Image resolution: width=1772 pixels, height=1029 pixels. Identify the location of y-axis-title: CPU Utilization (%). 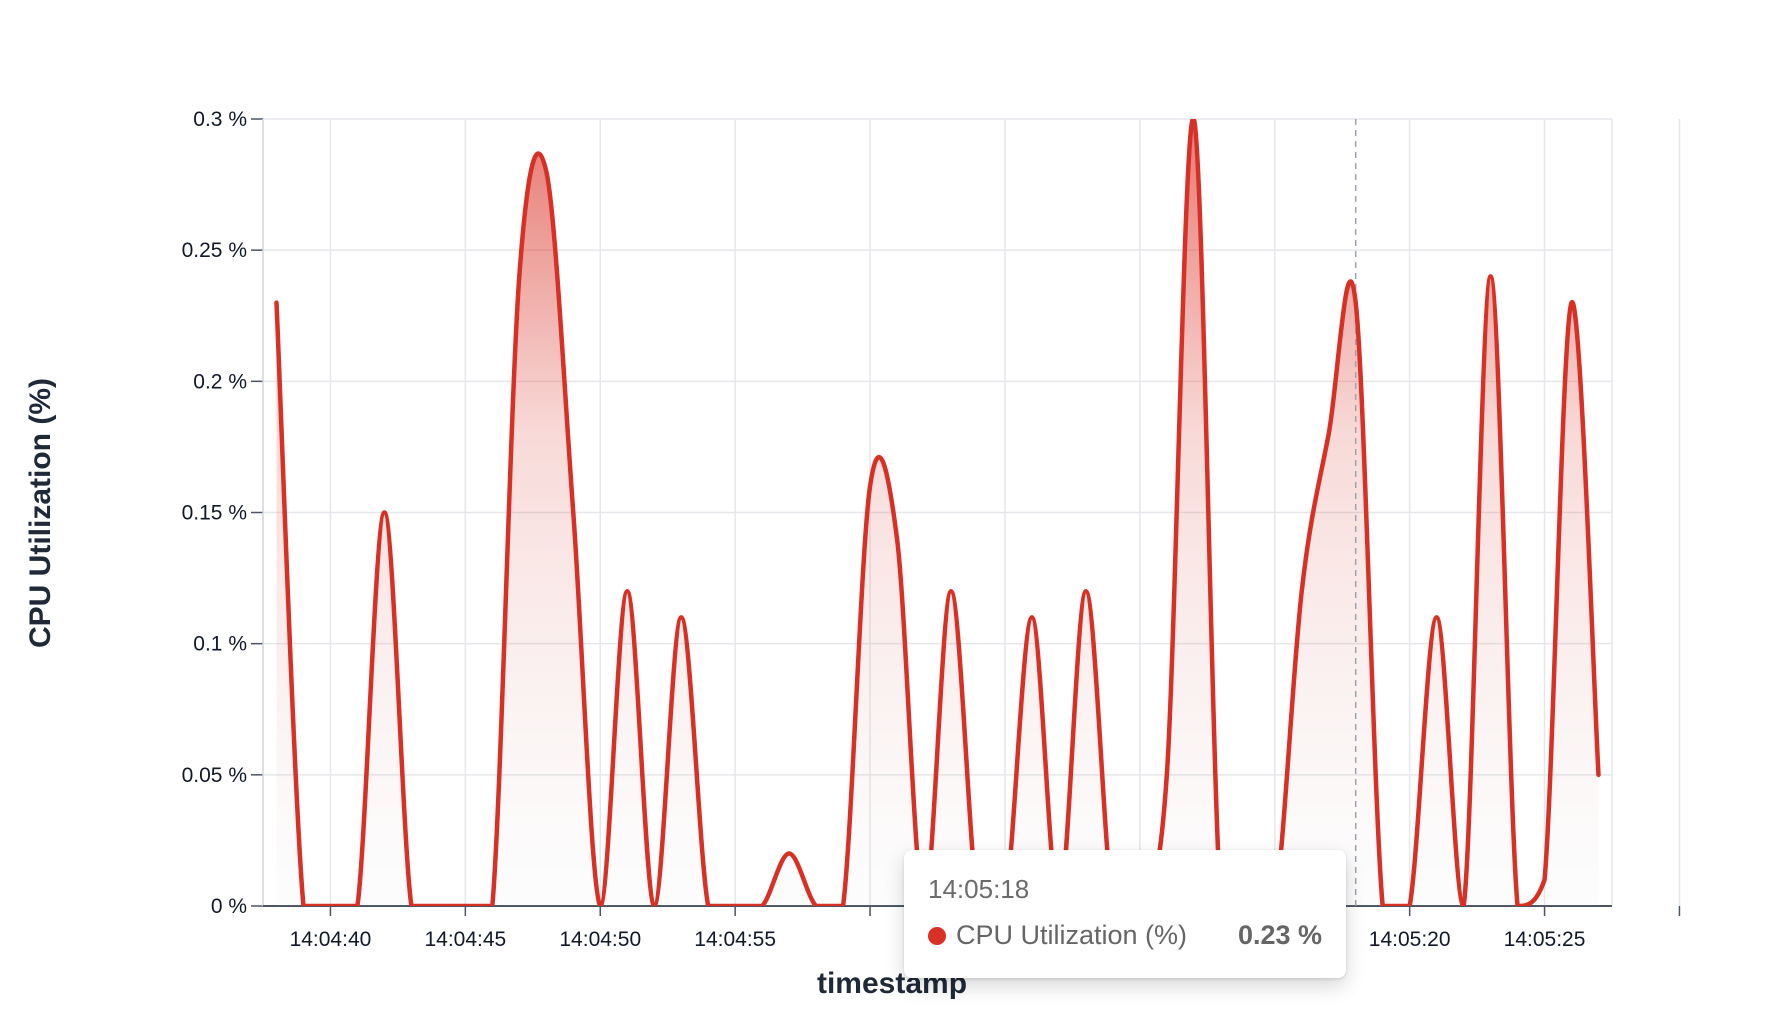
(40, 513).